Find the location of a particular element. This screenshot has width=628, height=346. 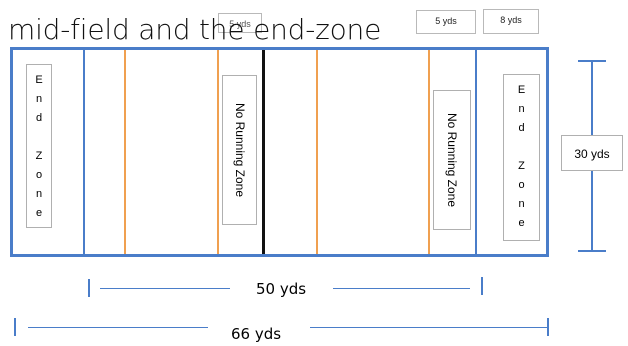

right-end-zone-label: E n d Z o n e is located at coordinates (521, 157).